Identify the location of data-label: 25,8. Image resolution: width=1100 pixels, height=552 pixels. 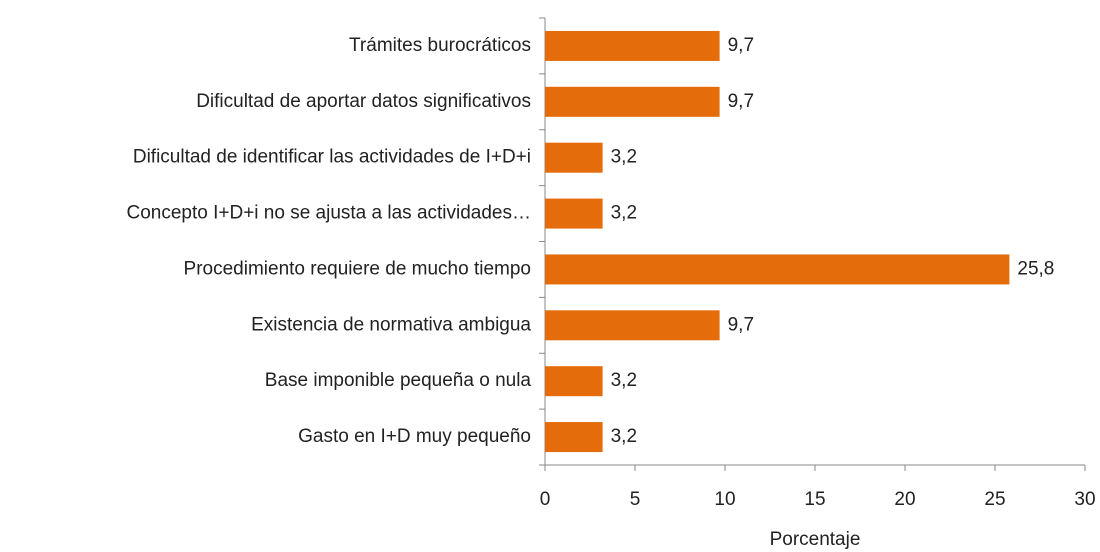
(1035, 268).